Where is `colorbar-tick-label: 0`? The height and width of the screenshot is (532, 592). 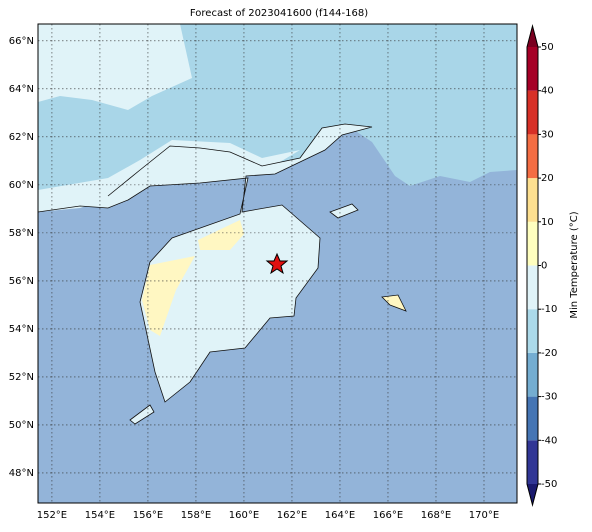 colorbar-tick-label: 0 is located at coordinates (544, 266).